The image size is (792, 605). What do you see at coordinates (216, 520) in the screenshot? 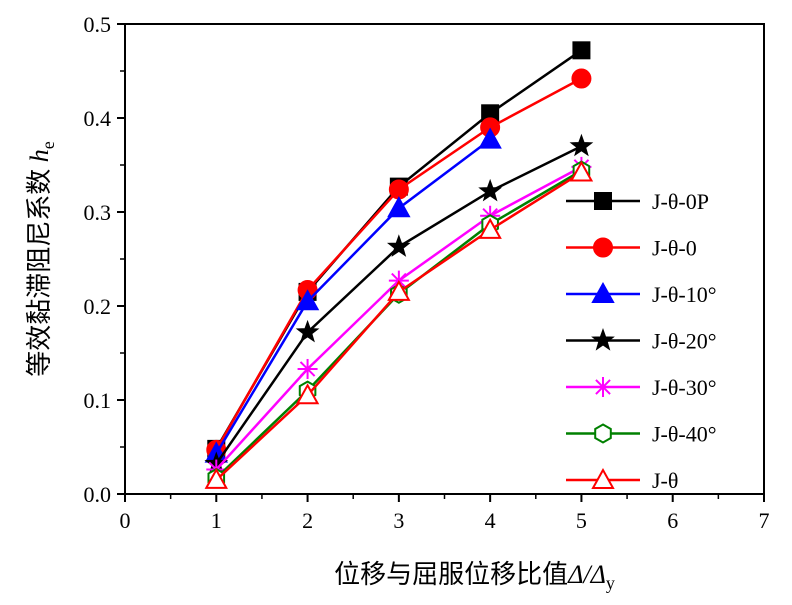
I see `x-tick-label: 1` at bounding box center [216, 520].